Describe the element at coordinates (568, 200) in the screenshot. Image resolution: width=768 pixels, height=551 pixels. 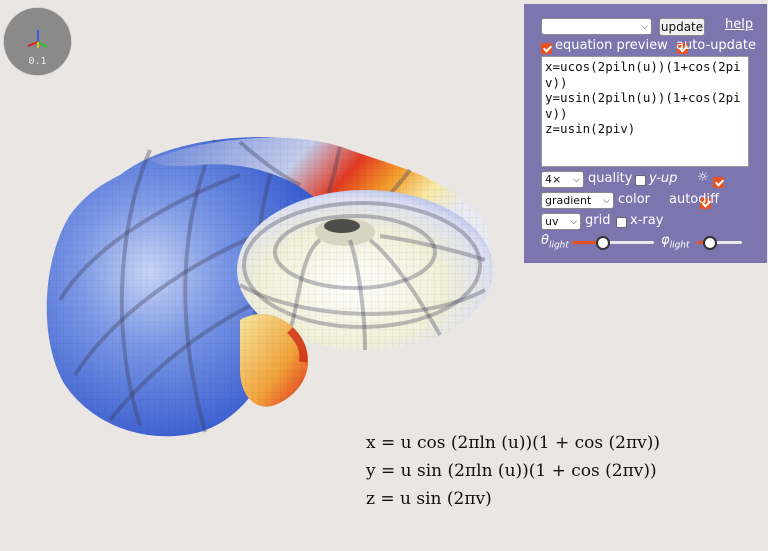
I see `color-select-value: gradient` at that location.